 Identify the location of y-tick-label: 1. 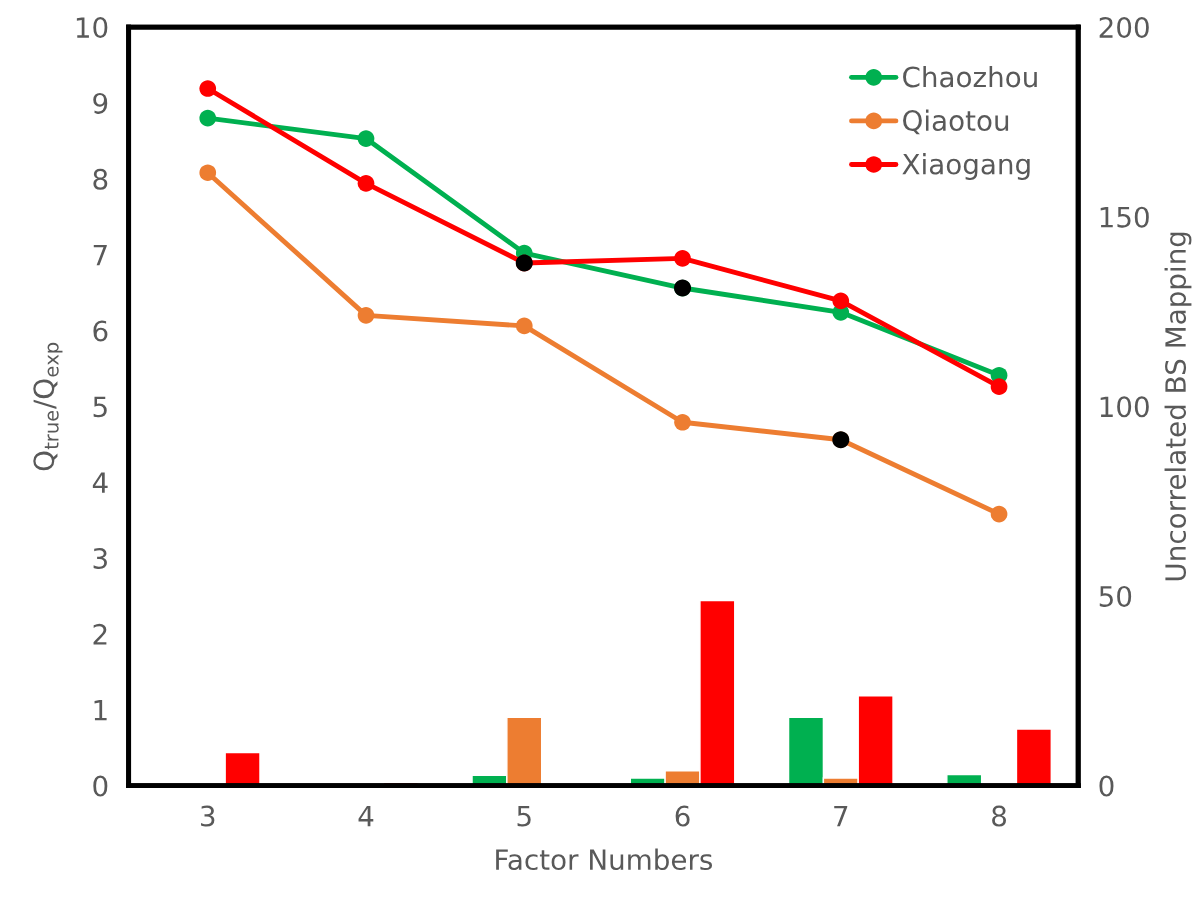
(100, 710).